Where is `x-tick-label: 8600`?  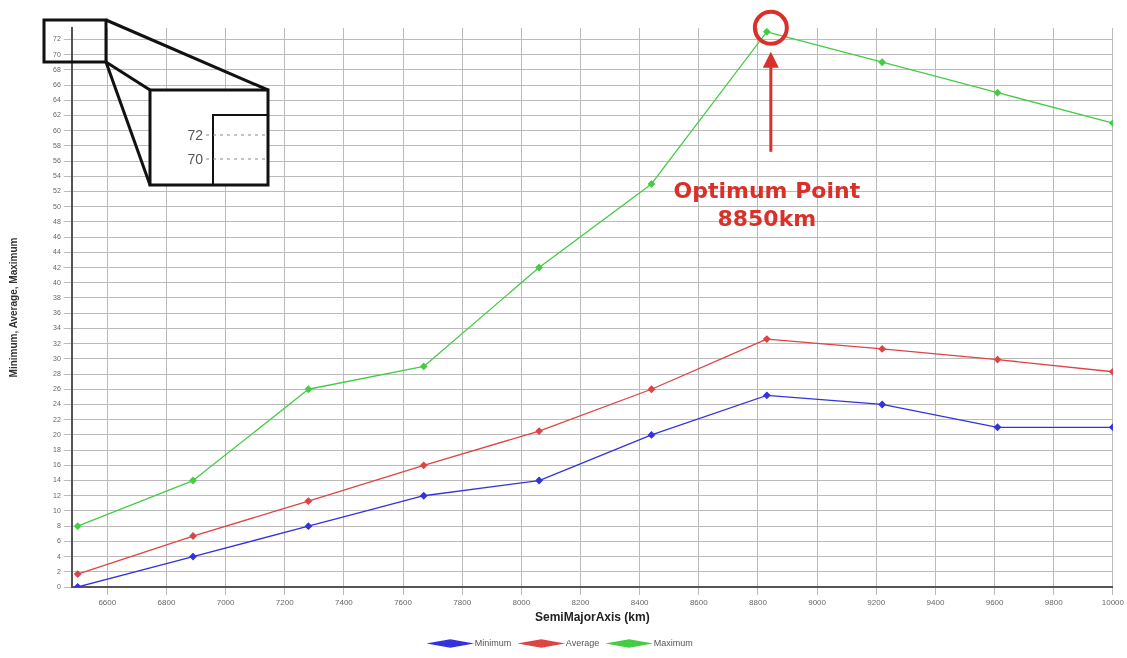
x-tick-label: 8600 is located at coordinates (699, 602).